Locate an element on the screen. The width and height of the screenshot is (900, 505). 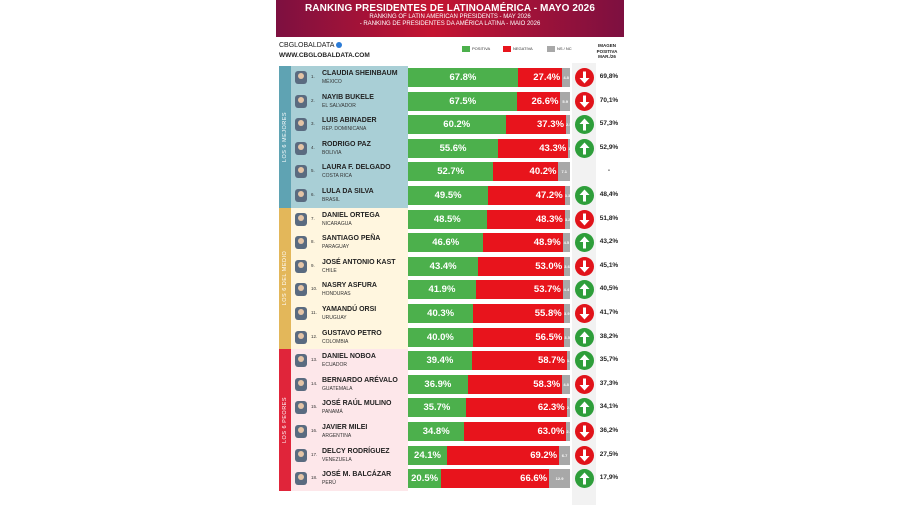
president-name: CLAUDIA SHEINBAUM is located at coordinates (360, 73).